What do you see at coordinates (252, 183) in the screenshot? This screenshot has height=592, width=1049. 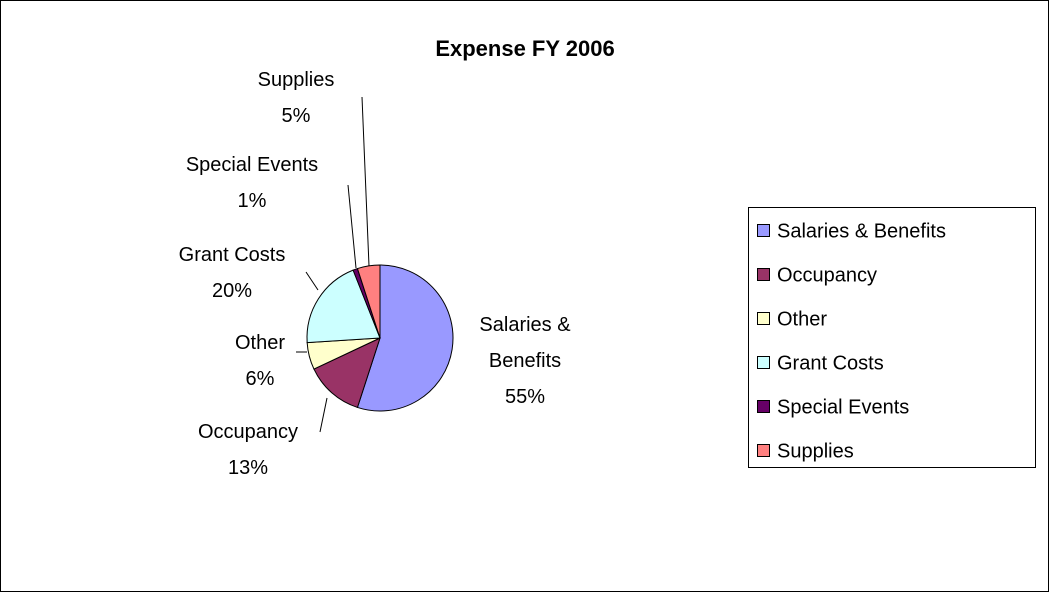 I see `data-label: Special Events 1%` at bounding box center [252, 183].